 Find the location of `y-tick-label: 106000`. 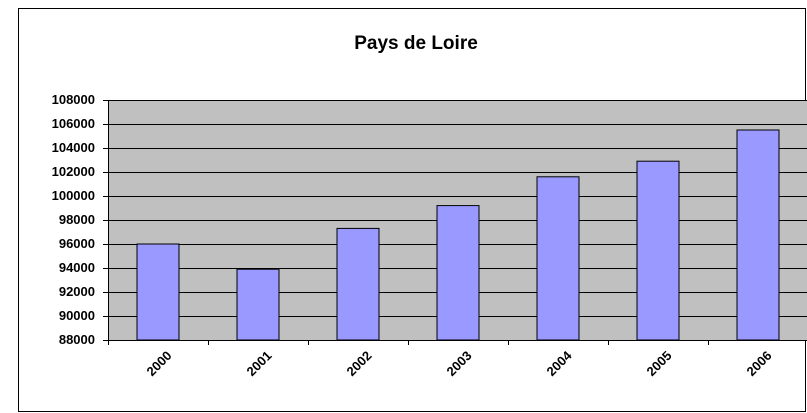

y-tick-label: 106000 is located at coordinates (73, 123).